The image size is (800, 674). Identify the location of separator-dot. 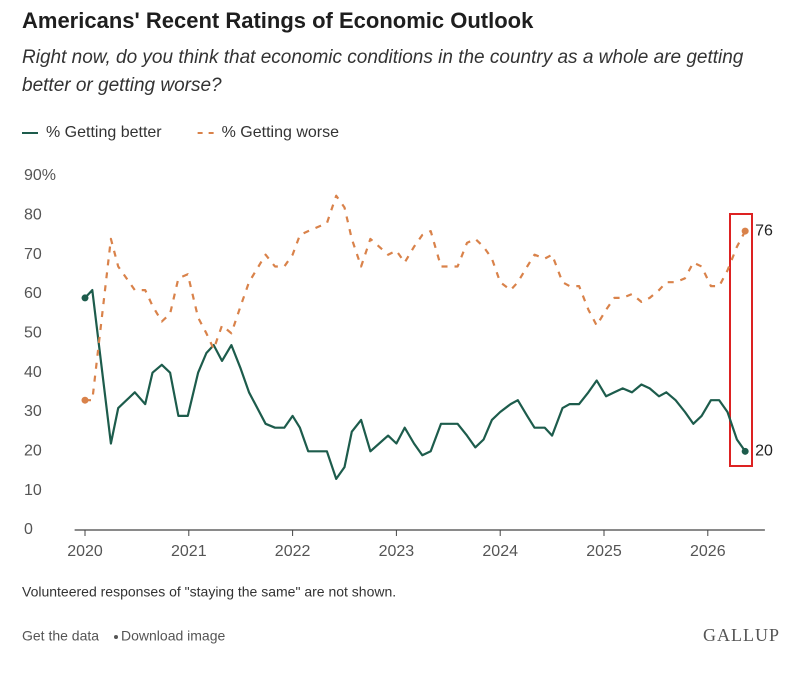
(116, 637).